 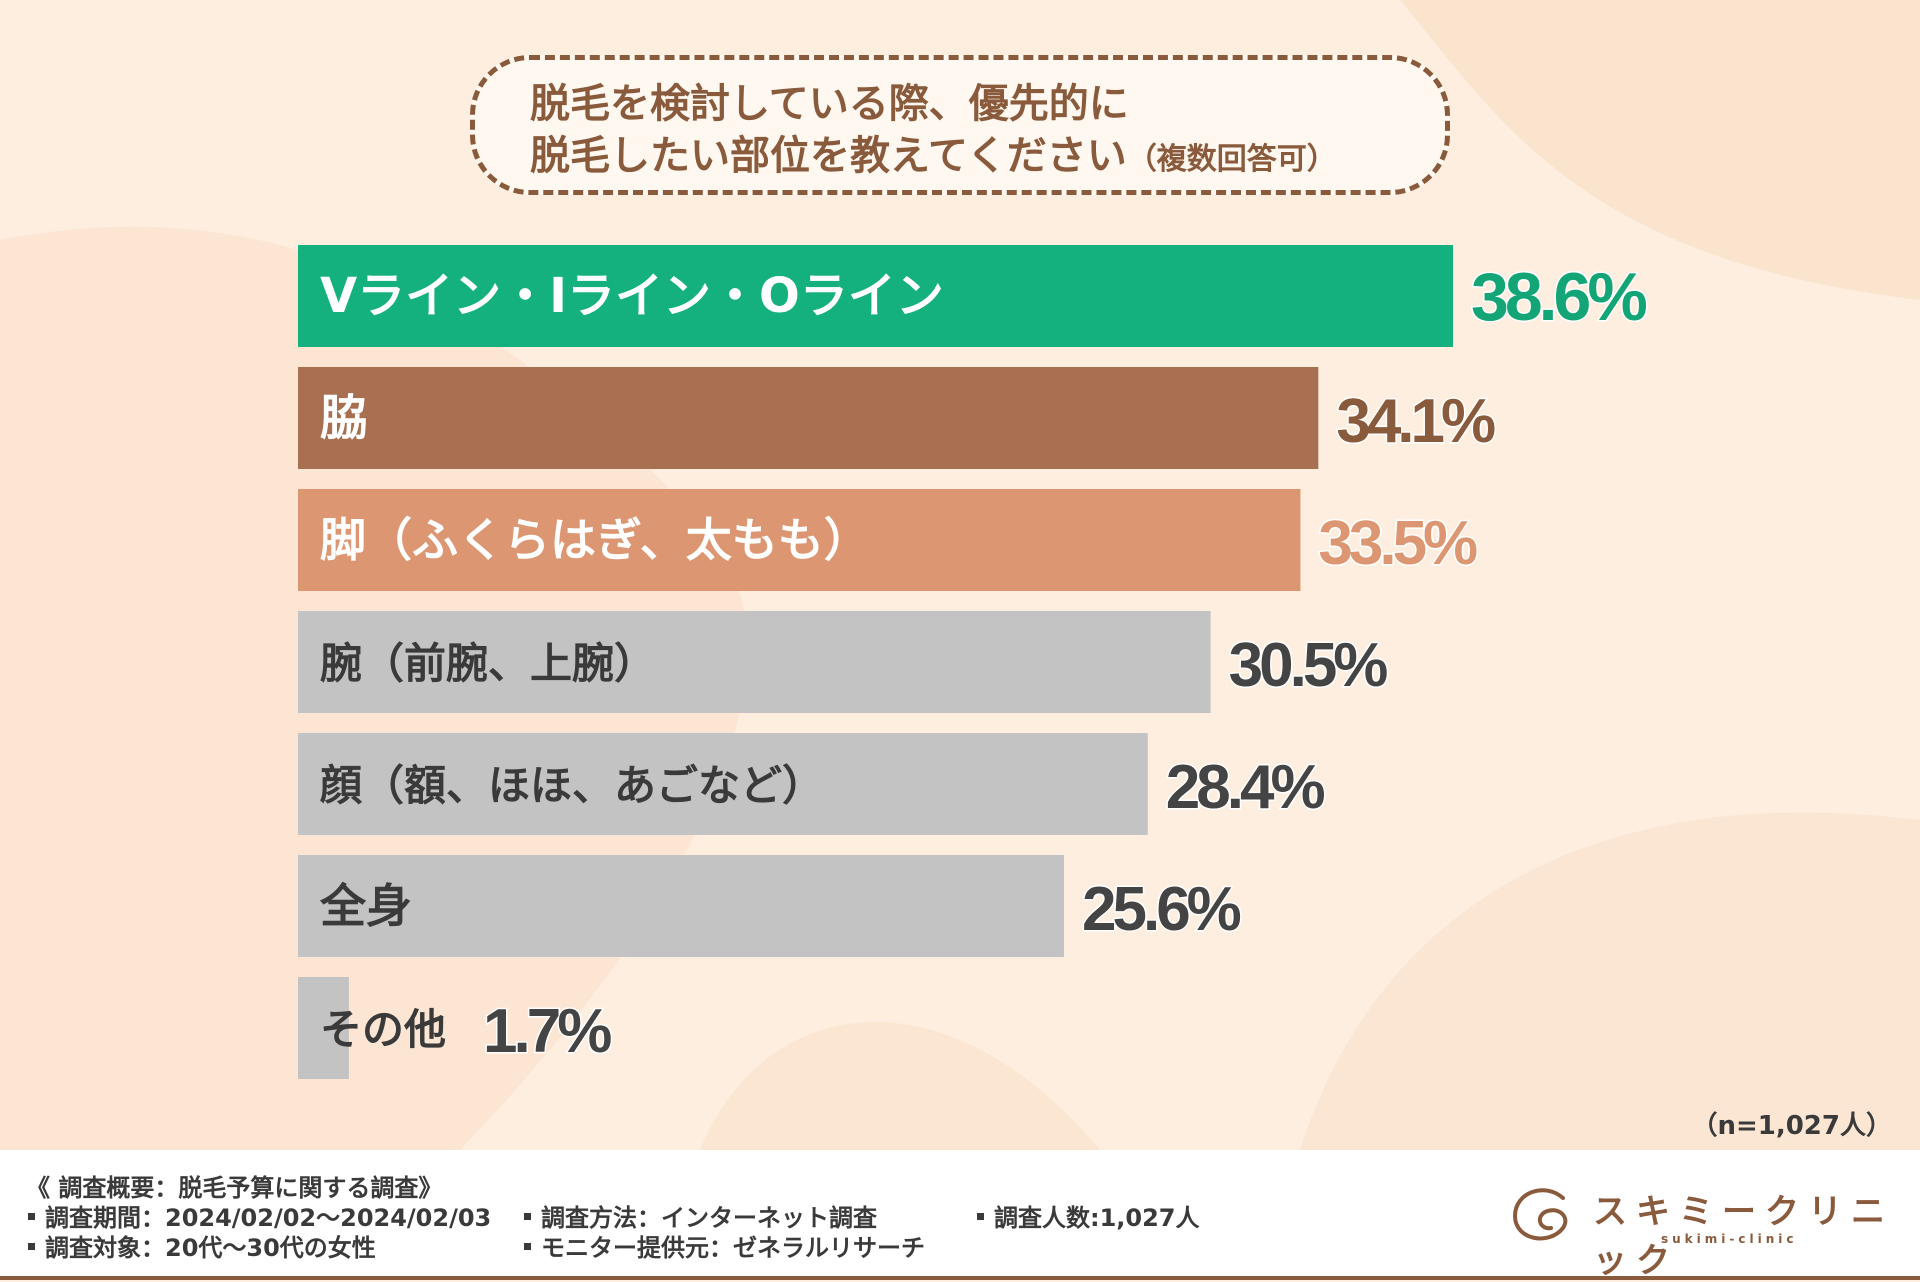 I want to click on clinic-logo-name: スキミークリニック, so click(x=1743, y=1236).